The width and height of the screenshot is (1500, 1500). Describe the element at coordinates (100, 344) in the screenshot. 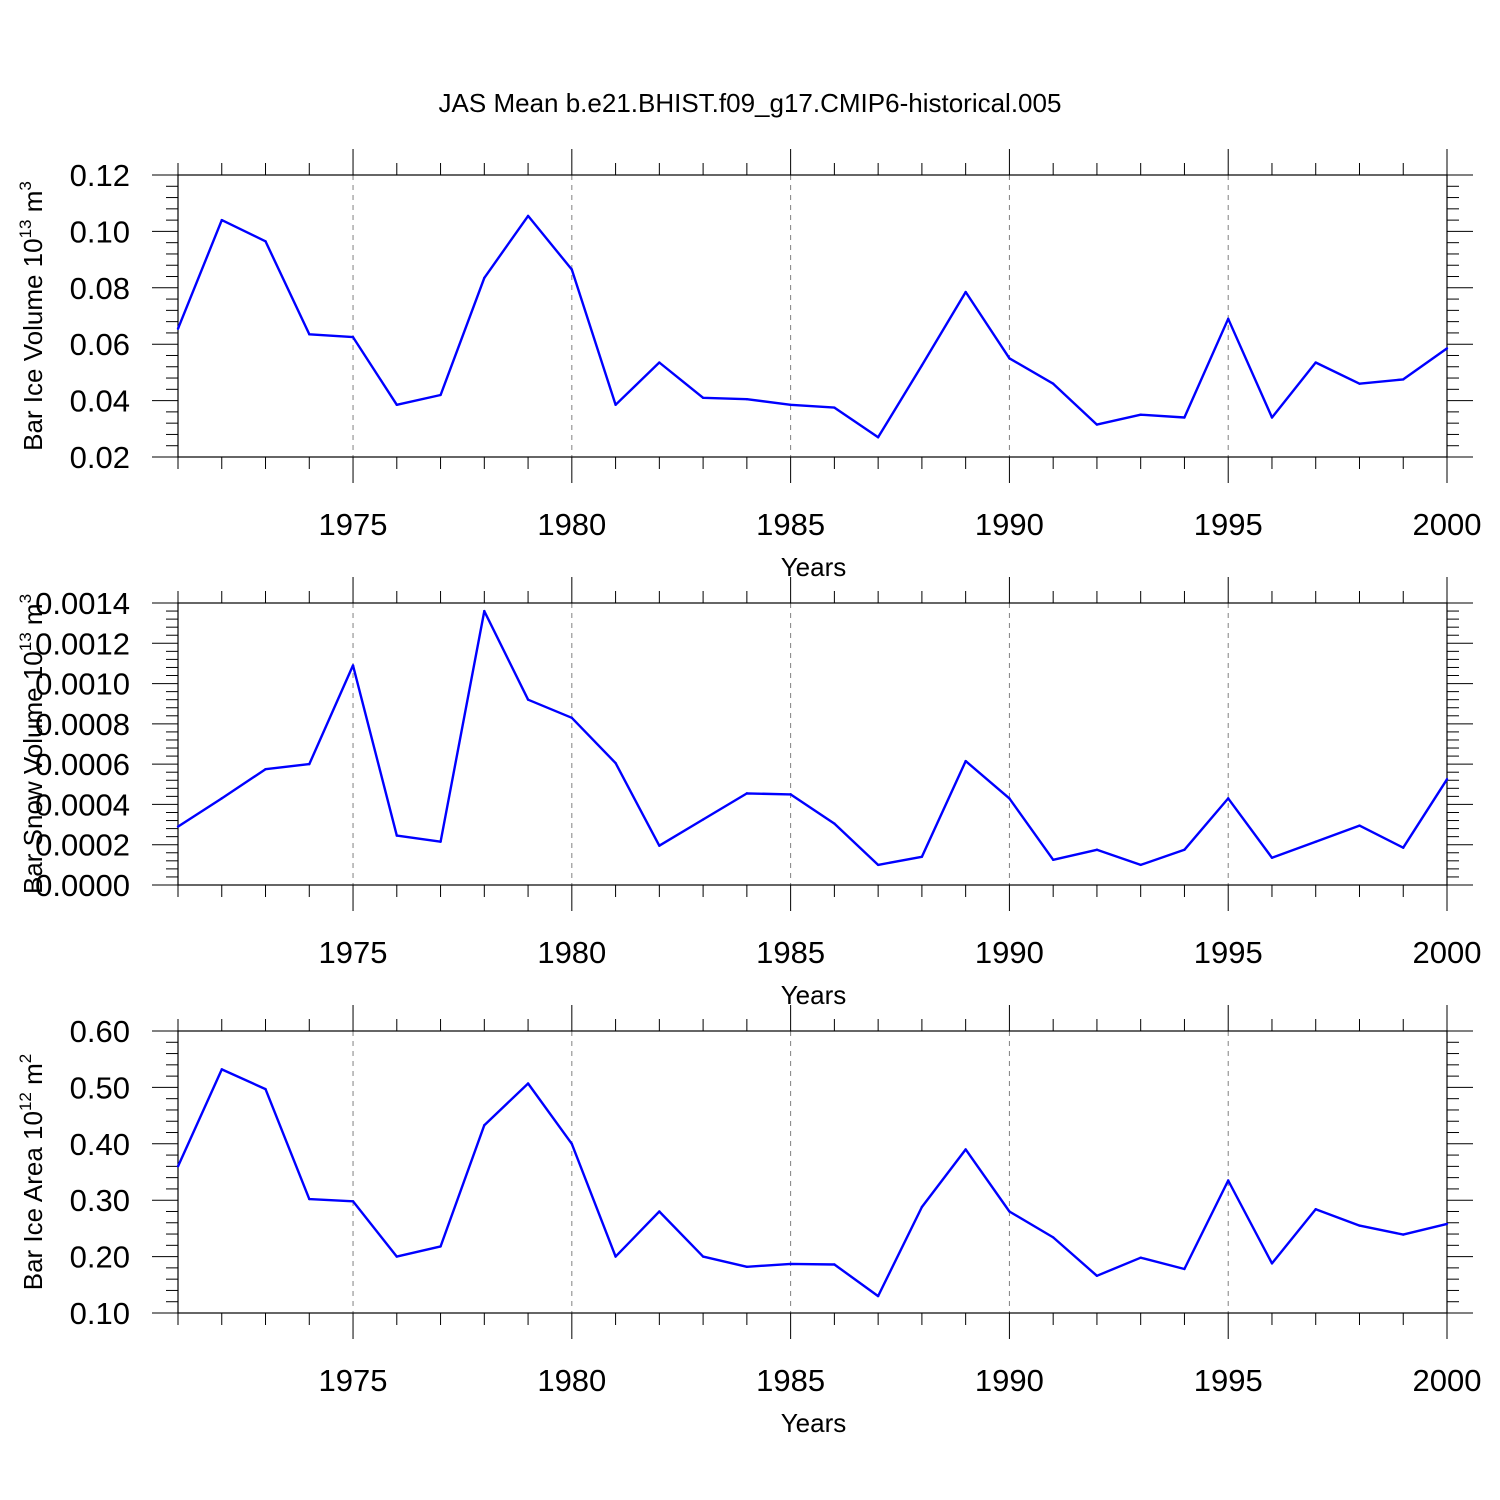

I see `y-tick-label: 0.06` at that location.